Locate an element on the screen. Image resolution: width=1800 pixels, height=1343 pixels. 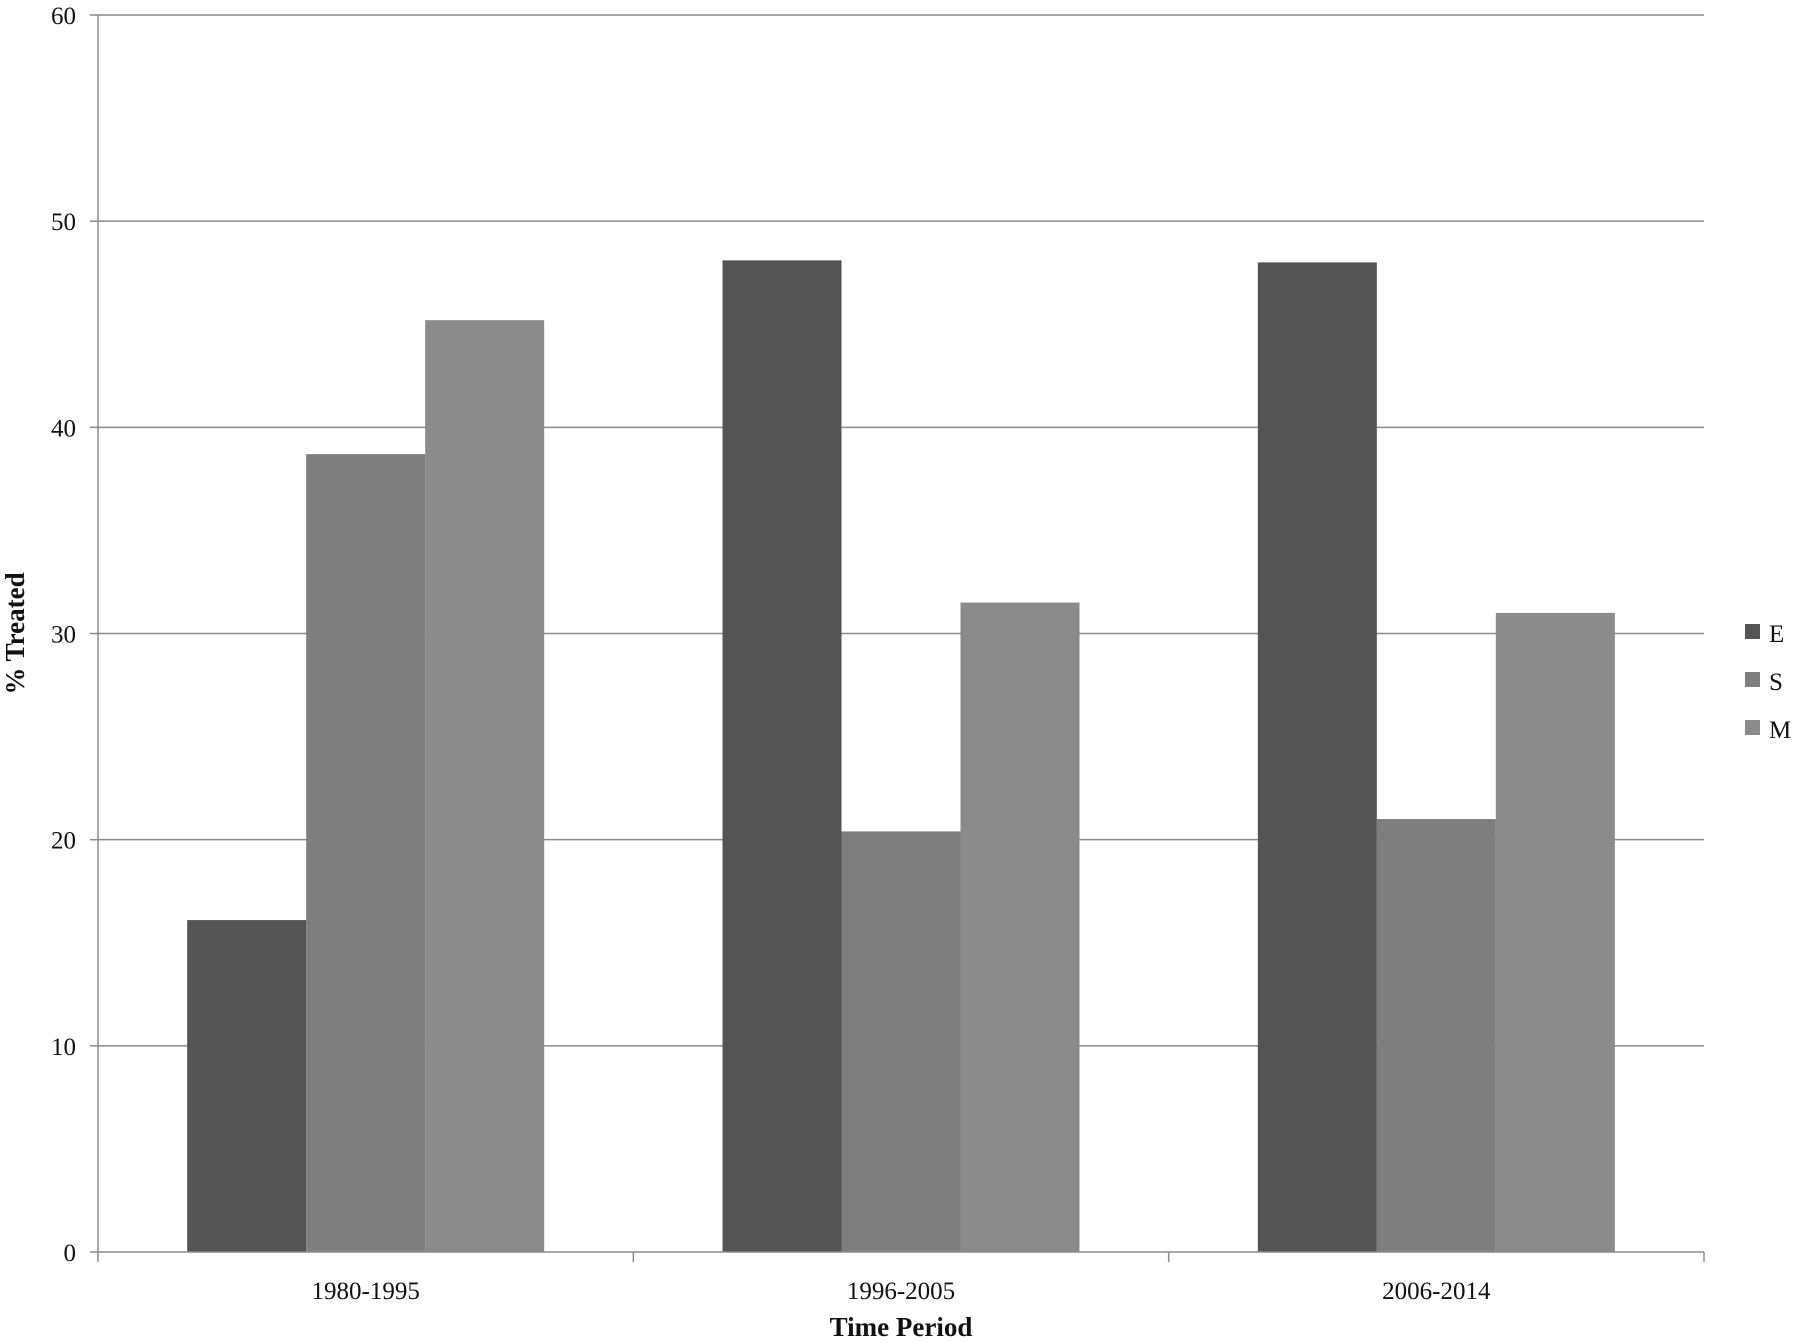
y-tick-label: 60 is located at coordinates (63, 16).